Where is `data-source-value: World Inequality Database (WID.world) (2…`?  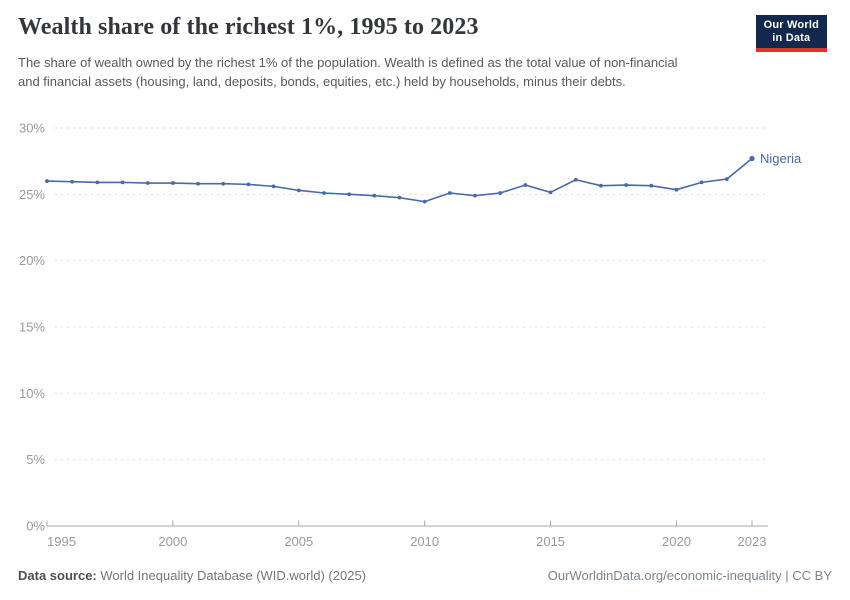 data-source-value: World Inequality Database (WID.world) (2… is located at coordinates (231, 575).